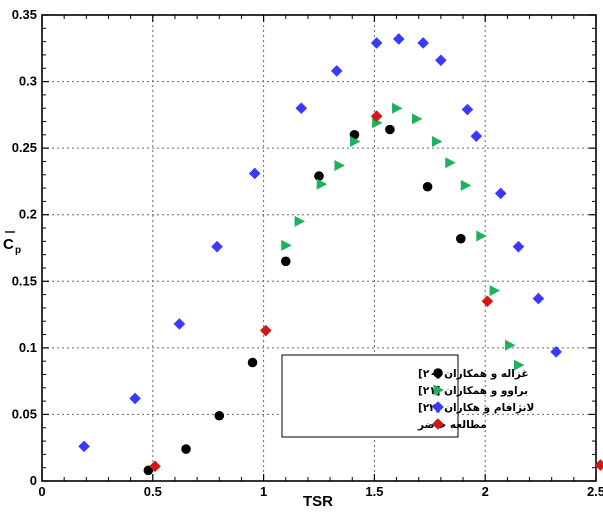 This screenshot has width=603, height=513. What do you see at coordinates (370, 396) in the screenshot?
I see `legend-box` at bounding box center [370, 396].